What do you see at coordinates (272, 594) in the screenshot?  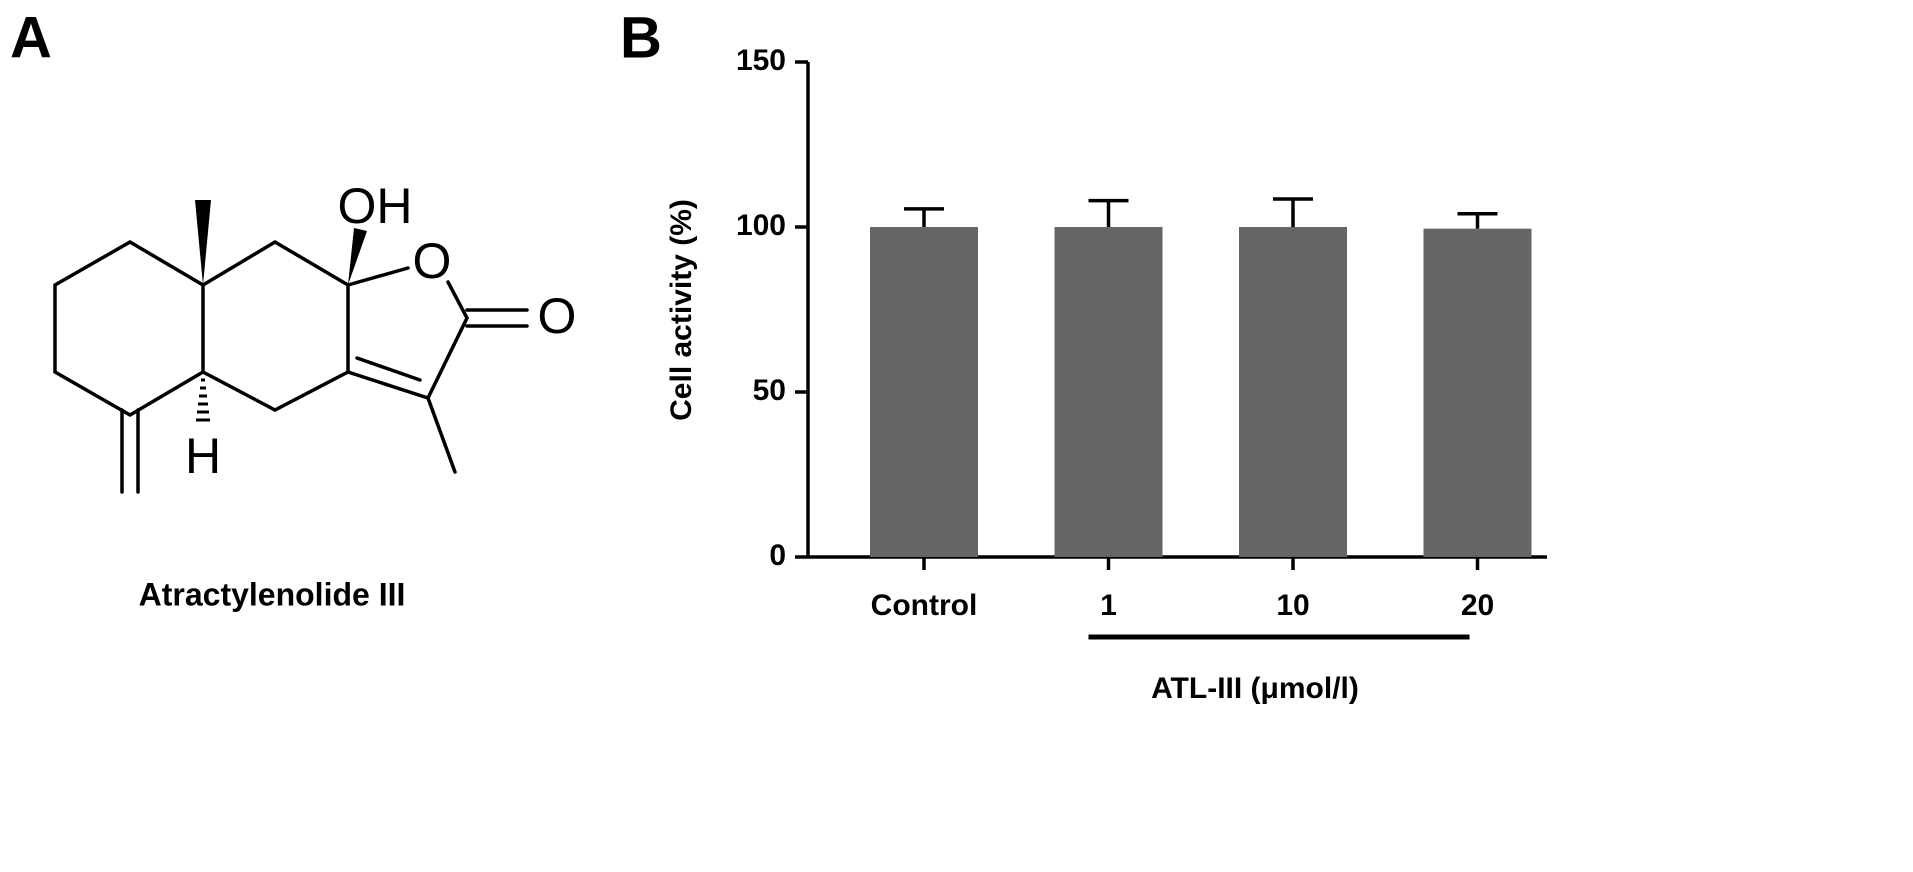 I see `compound-name: Atractylenolide III` at bounding box center [272, 594].